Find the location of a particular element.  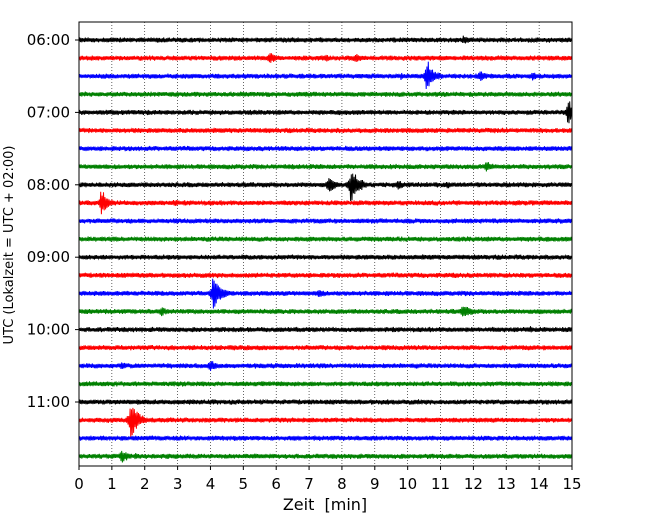

x-tick-label: 11 is located at coordinates (440, 484).